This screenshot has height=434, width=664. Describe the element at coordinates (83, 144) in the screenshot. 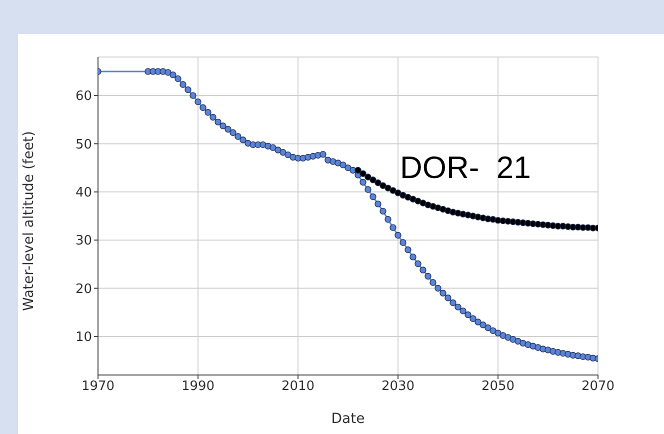

I see `y-tick-label: 50` at that location.